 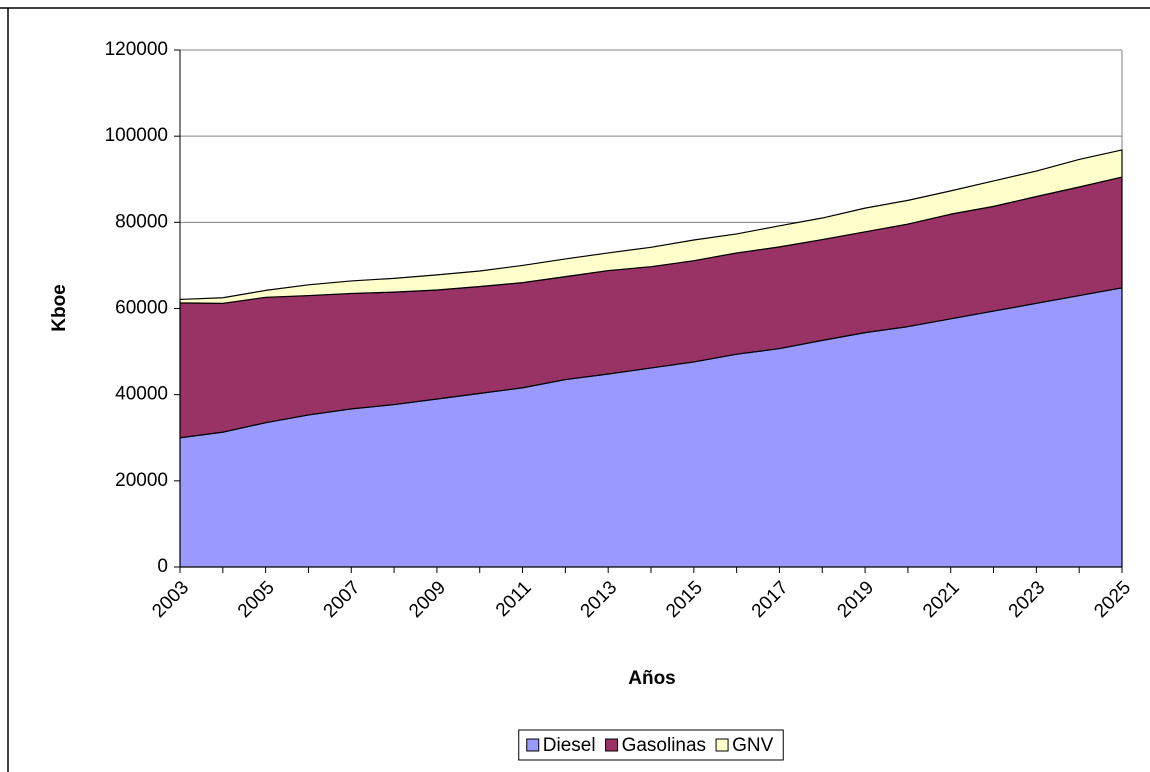 What do you see at coordinates (652, 678) in the screenshot?
I see `x-axis-title: Años` at bounding box center [652, 678].